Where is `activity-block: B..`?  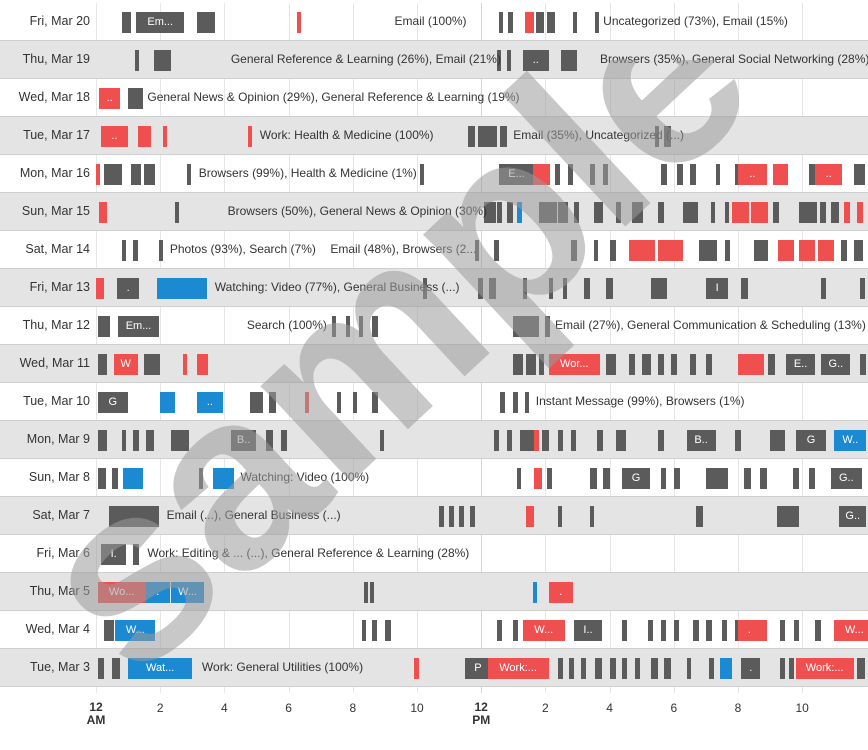 activity-block: B.. is located at coordinates (243, 440).